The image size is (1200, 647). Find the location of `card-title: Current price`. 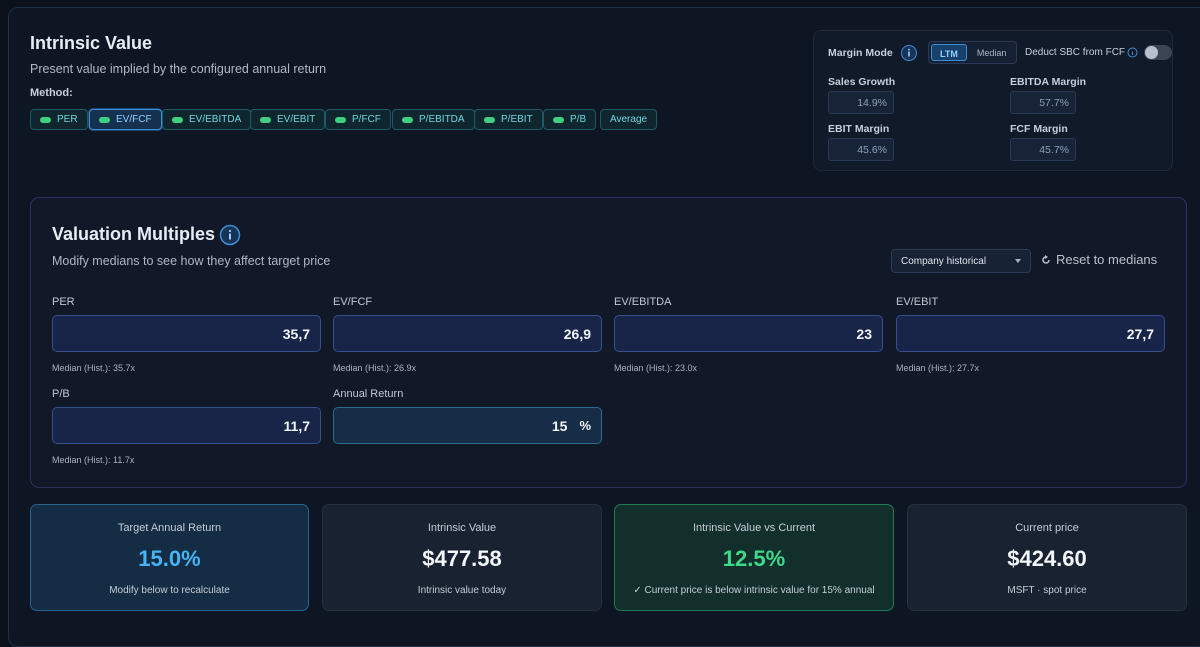

card-title: Current price is located at coordinates (1047, 528).